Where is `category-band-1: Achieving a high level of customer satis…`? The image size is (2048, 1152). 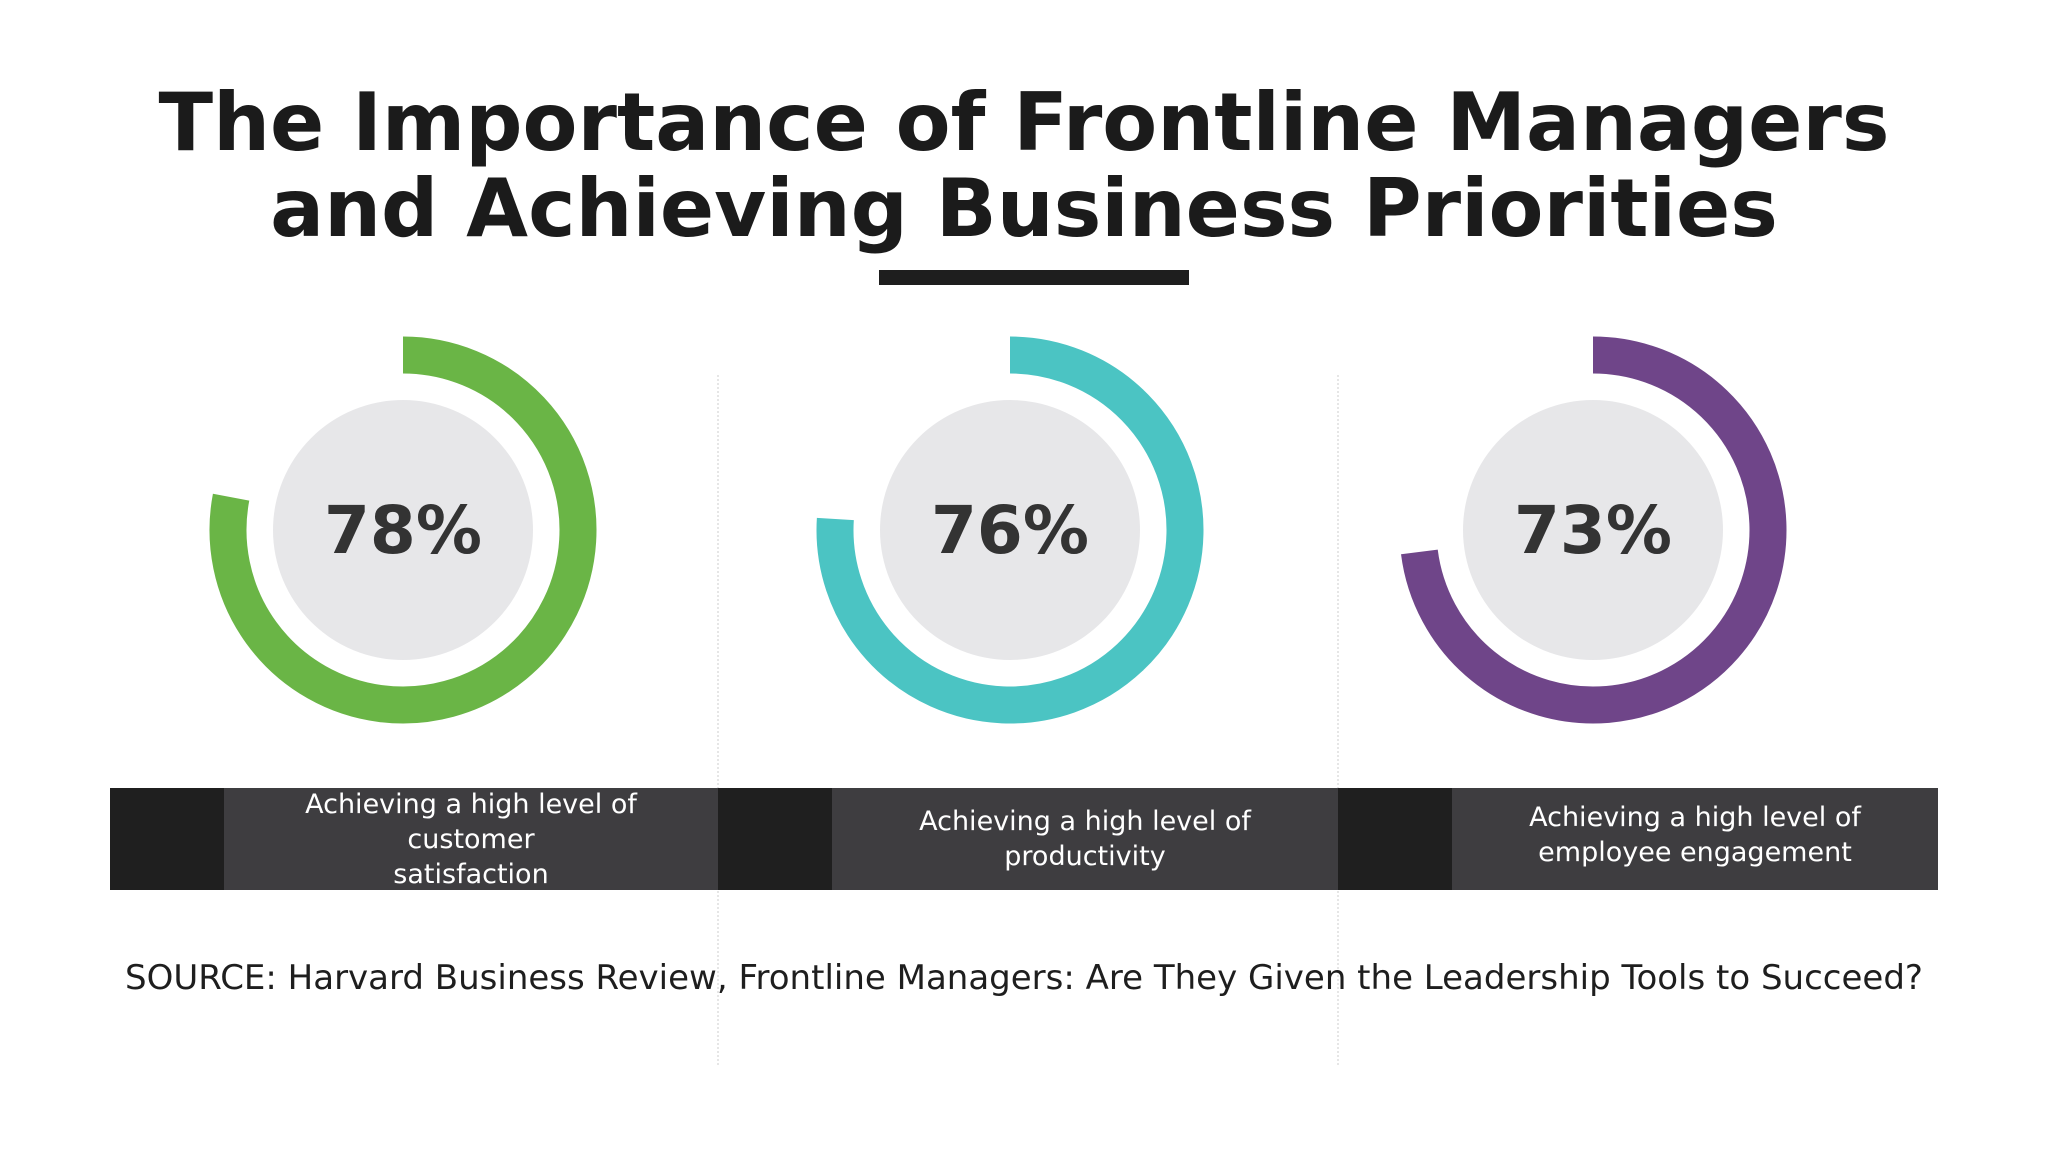
category-band-1: Achieving a high level of customer satis… is located at coordinates (414, 839).